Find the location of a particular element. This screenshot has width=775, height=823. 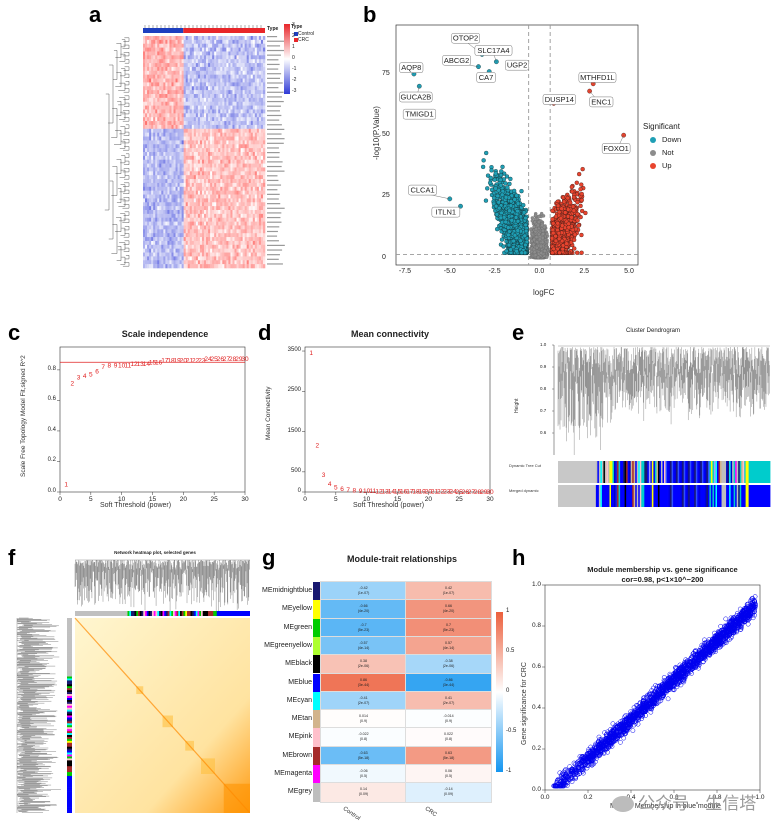

panel-label-d: d is located at coordinates (265, 332).